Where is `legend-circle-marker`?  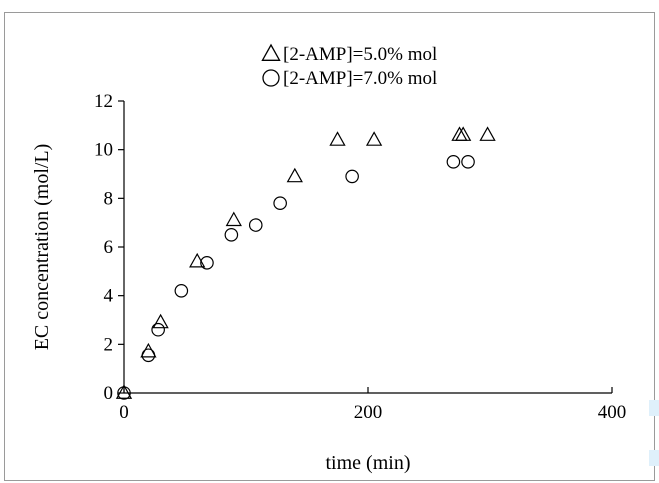 legend-circle-marker is located at coordinates (271, 78).